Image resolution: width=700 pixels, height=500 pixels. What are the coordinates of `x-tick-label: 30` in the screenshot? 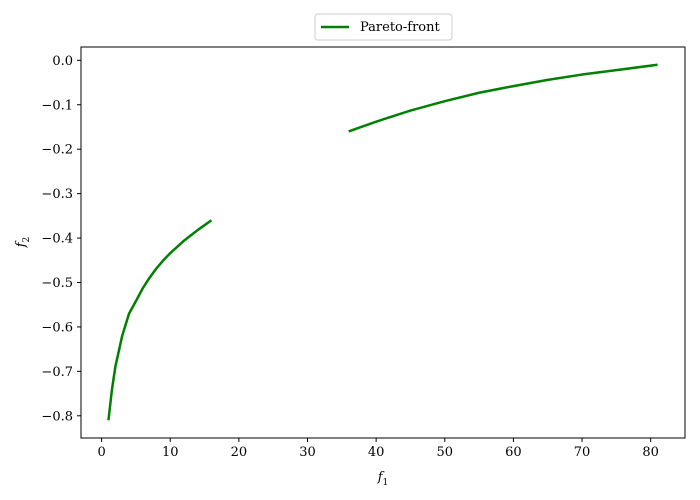 It's located at (307, 452).